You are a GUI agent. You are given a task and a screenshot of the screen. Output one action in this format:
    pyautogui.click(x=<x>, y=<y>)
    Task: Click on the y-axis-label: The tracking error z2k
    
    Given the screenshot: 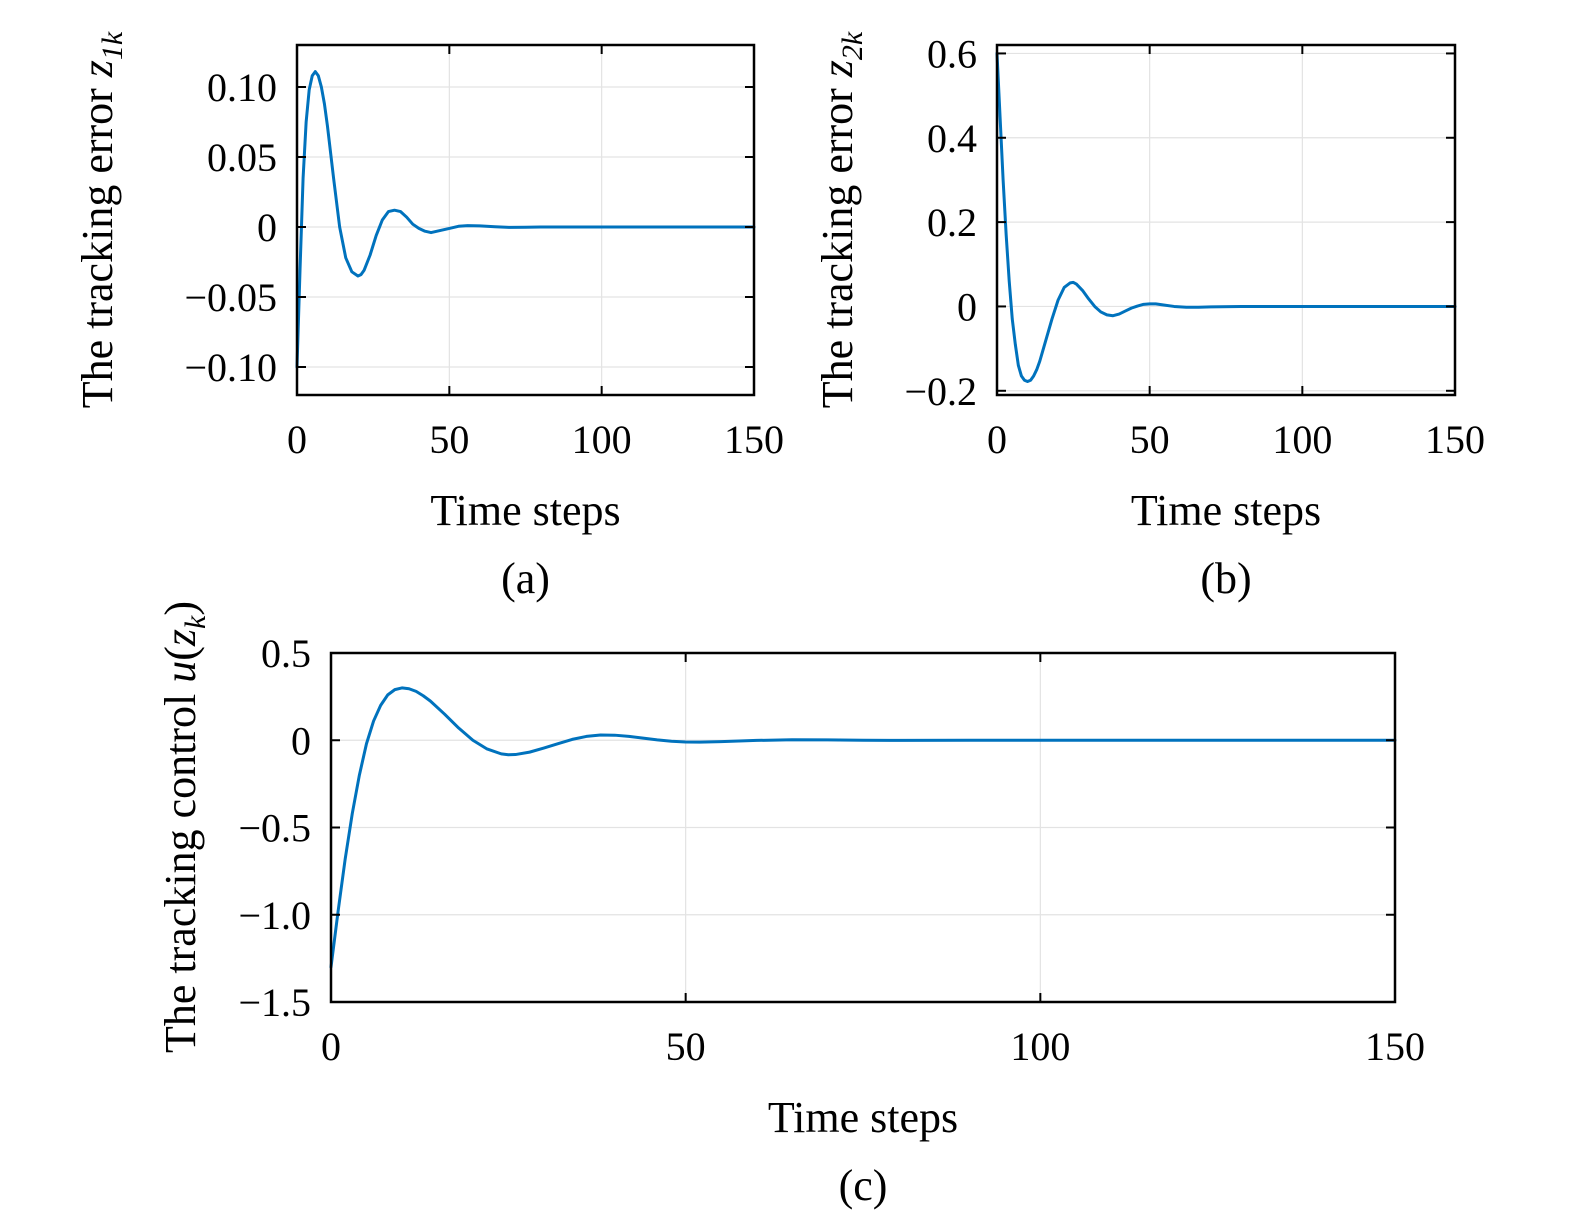 What is the action you would take?
    pyautogui.click(x=841, y=219)
    